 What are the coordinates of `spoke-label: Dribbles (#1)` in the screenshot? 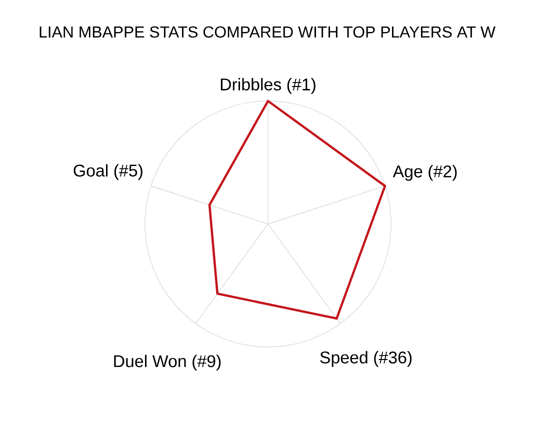 It's located at (268, 86).